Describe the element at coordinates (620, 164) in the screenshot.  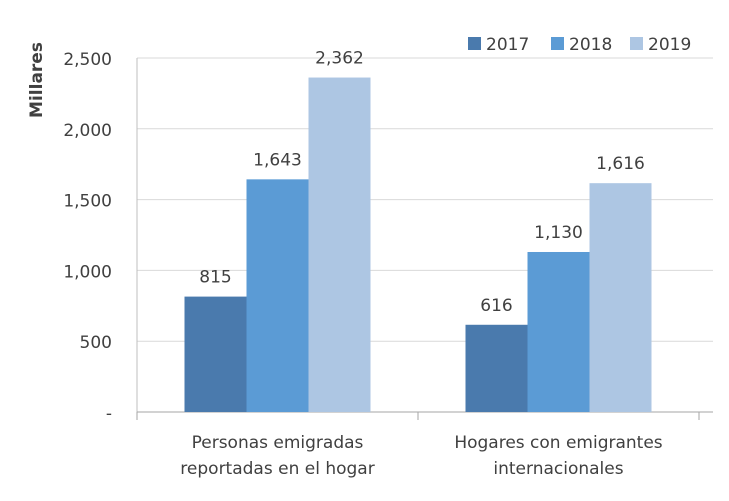
I see `data-label: 1,616` at that location.